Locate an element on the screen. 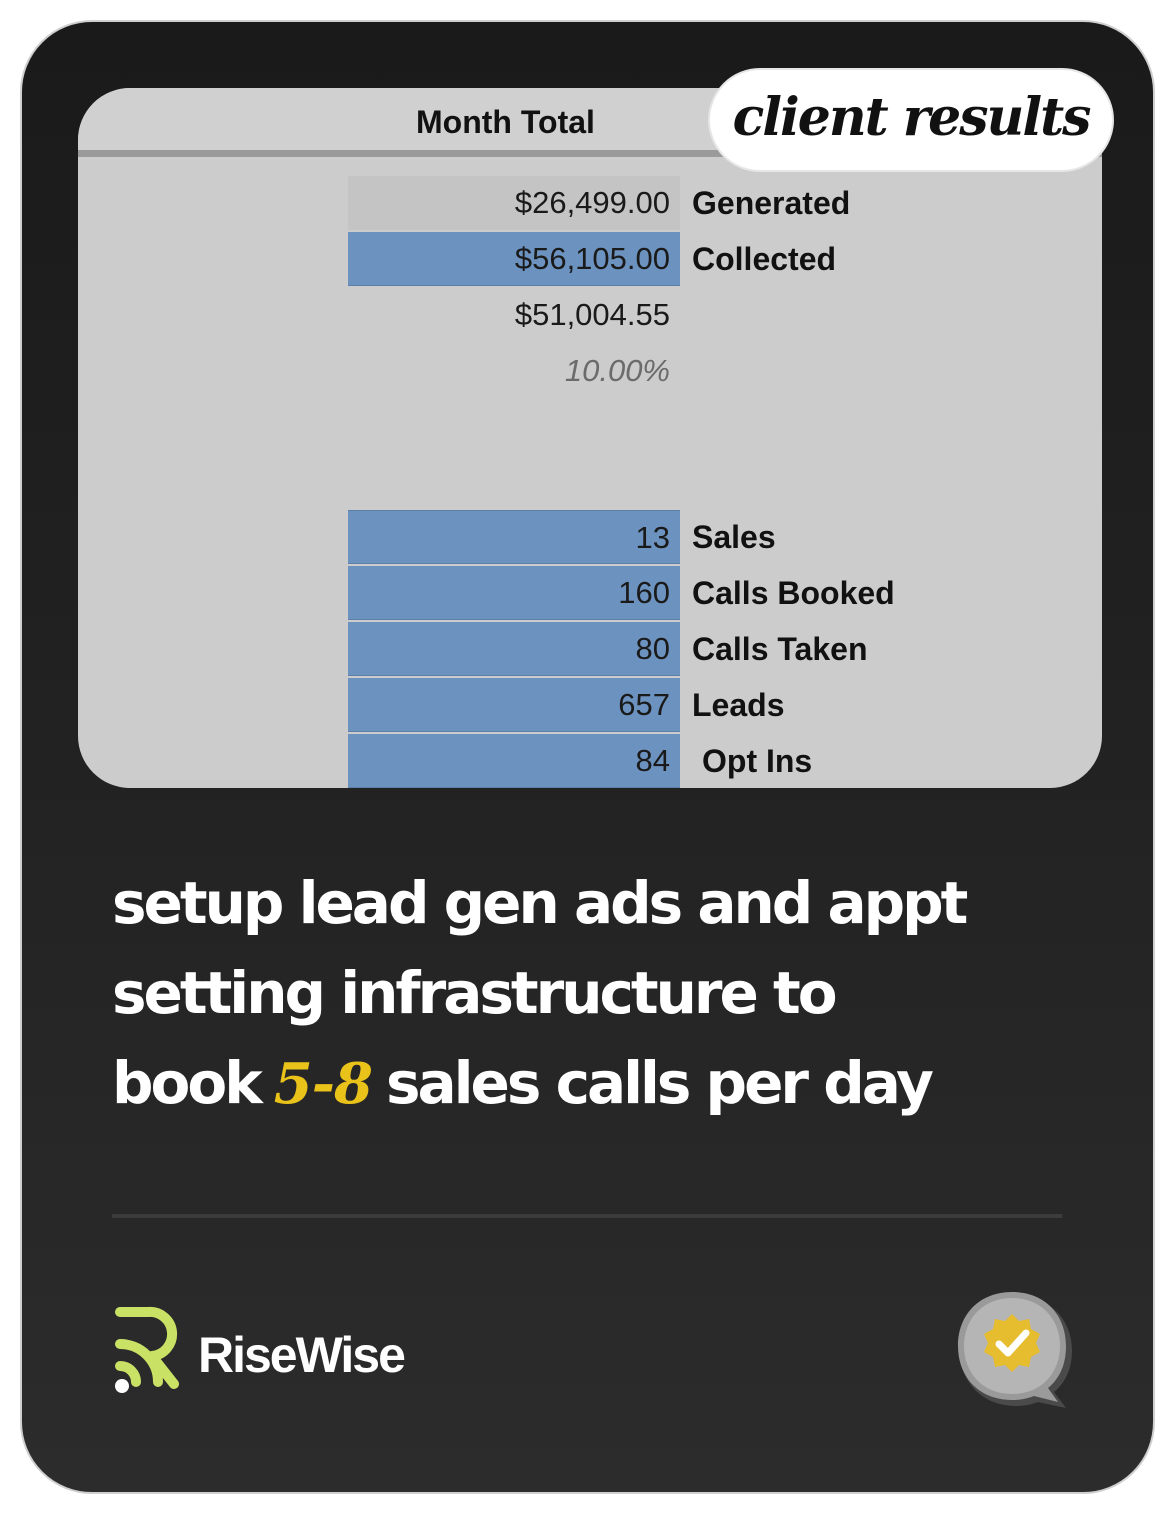 This screenshot has height=1514, width=1175. calls-taken-label: Calls Taken is located at coordinates (780, 649).